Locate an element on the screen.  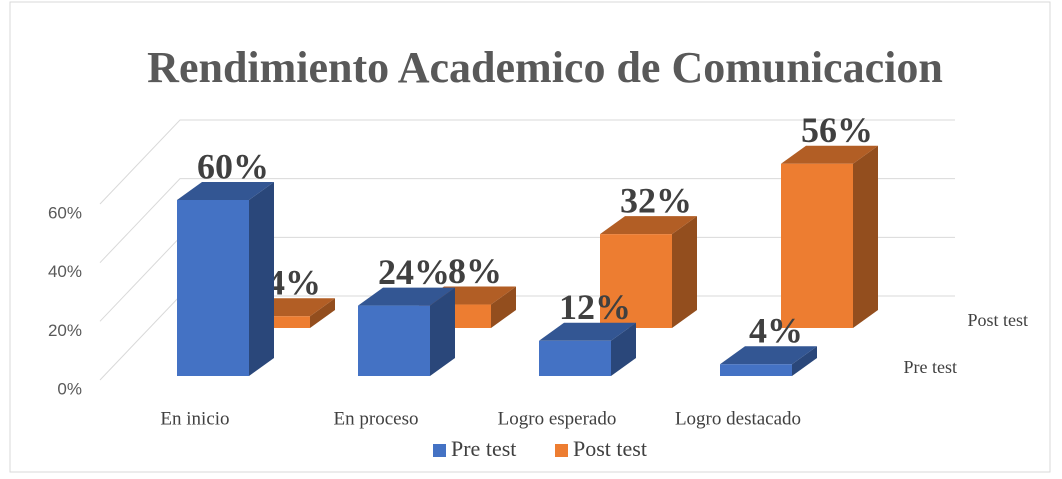
data-label: 60% is located at coordinates (233, 166).